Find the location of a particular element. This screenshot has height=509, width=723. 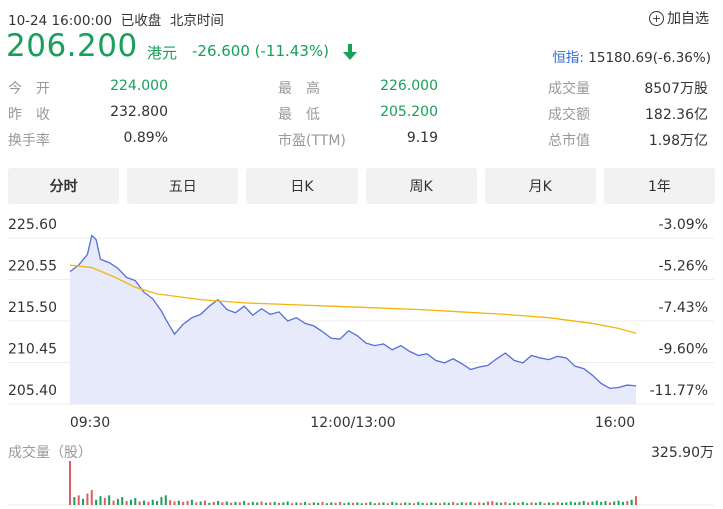

stat-value: 9.19 is located at coordinates (422, 138).